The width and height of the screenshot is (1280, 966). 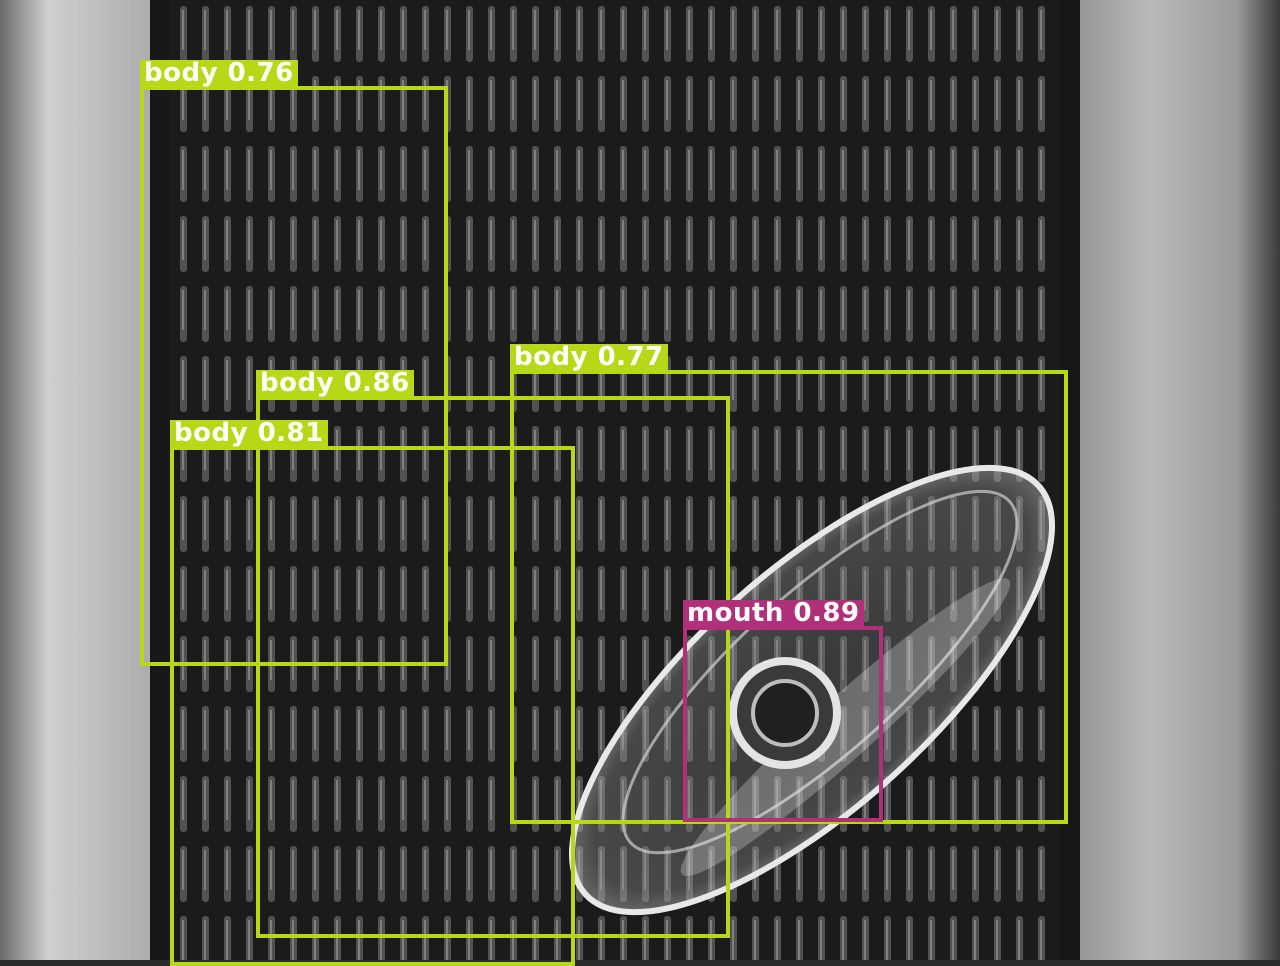 I want to click on left-frame, so click(x=80, y=480).